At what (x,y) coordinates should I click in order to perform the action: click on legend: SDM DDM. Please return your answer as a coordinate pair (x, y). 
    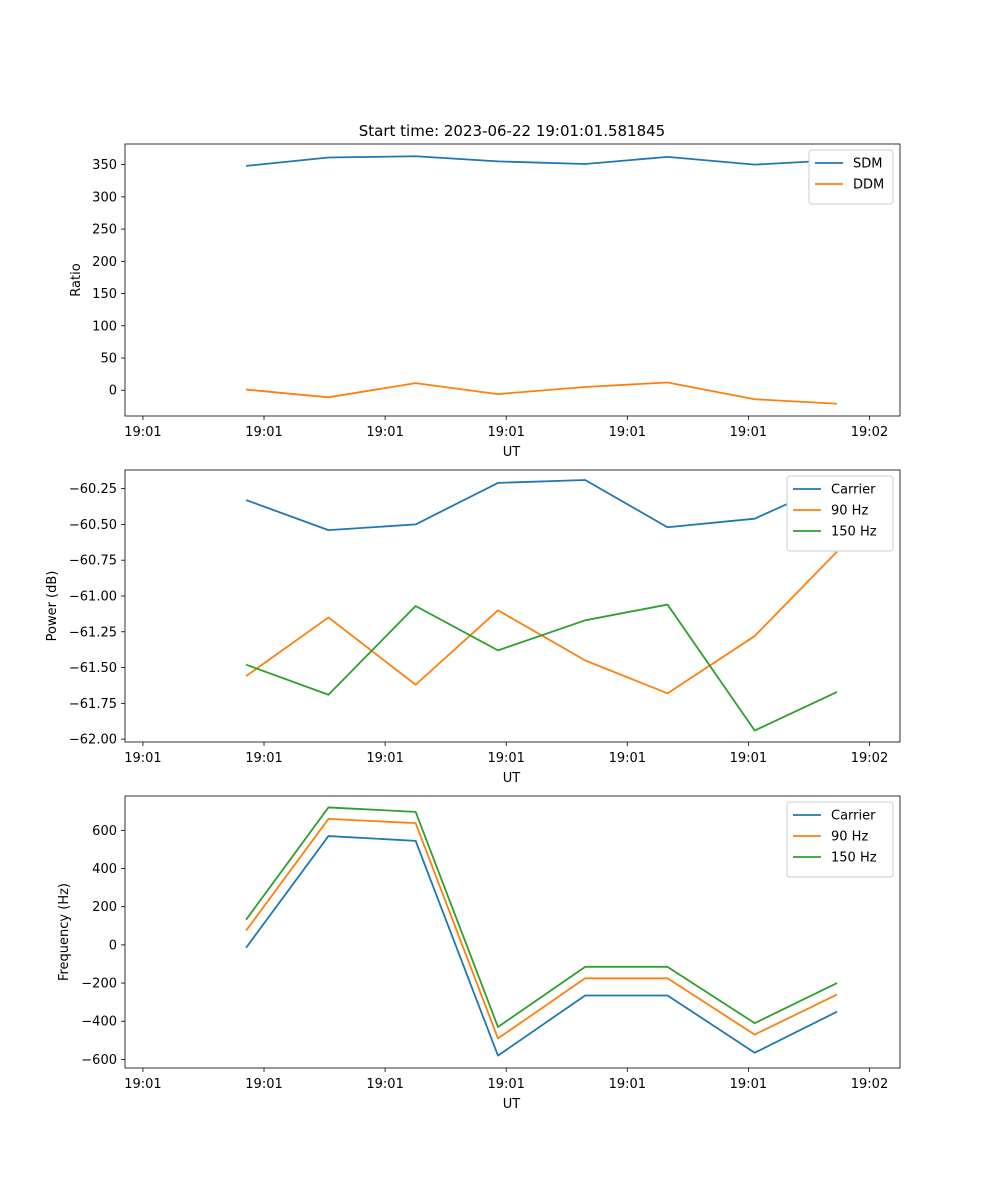
    Looking at the image, I should click on (851, 177).